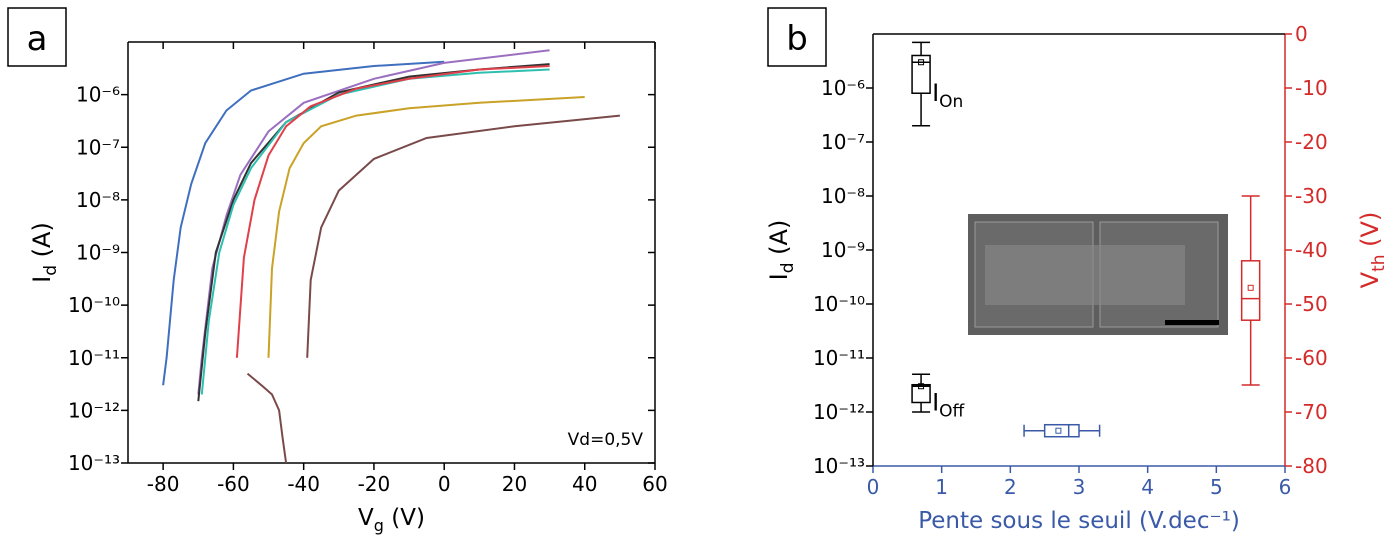 This screenshot has height=553, width=1391. What do you see at coordinates (951, 102) in the screenshot?
I see `label-sub: On` at bounding box center [951, 102].